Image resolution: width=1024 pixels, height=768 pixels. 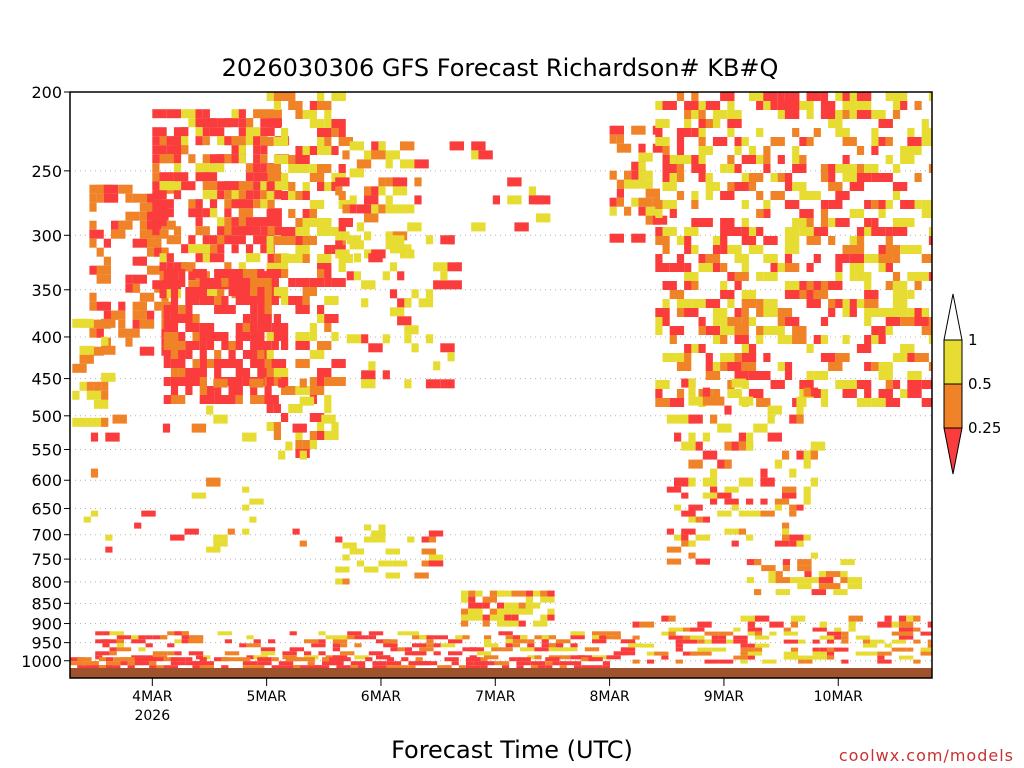 What do you see at coordinates (381, 697) in the screenshot?
I see `x-tick-label: 6MAR` at bounding box center [381, 697].